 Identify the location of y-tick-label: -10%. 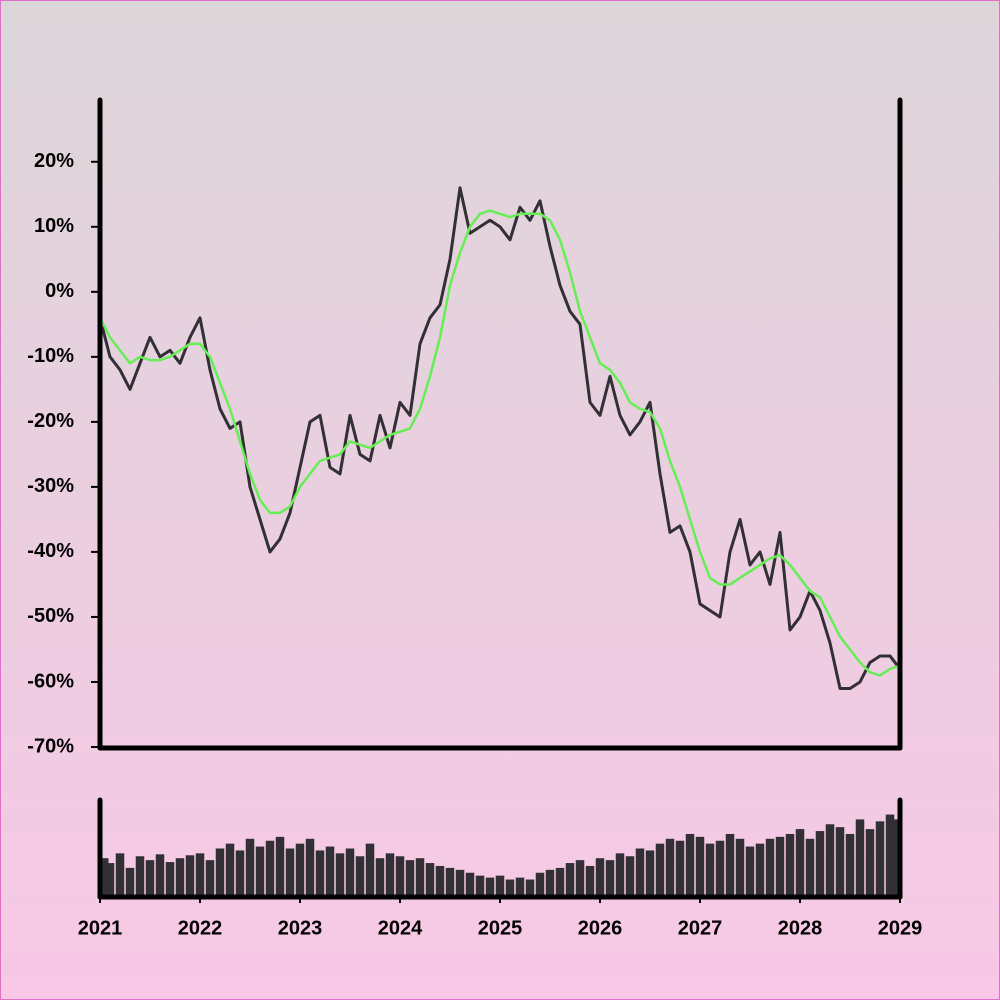
(50, 356).